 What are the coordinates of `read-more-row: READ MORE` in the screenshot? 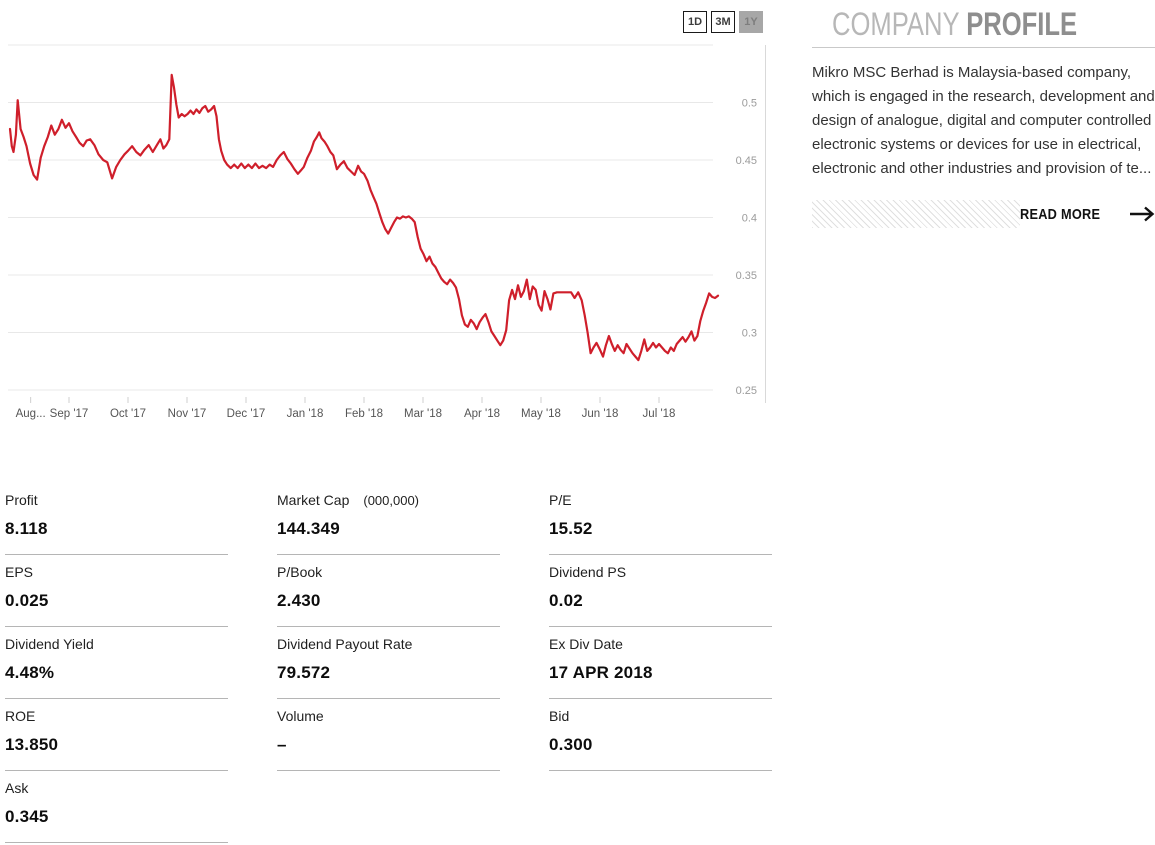 It's located at (983, 214).